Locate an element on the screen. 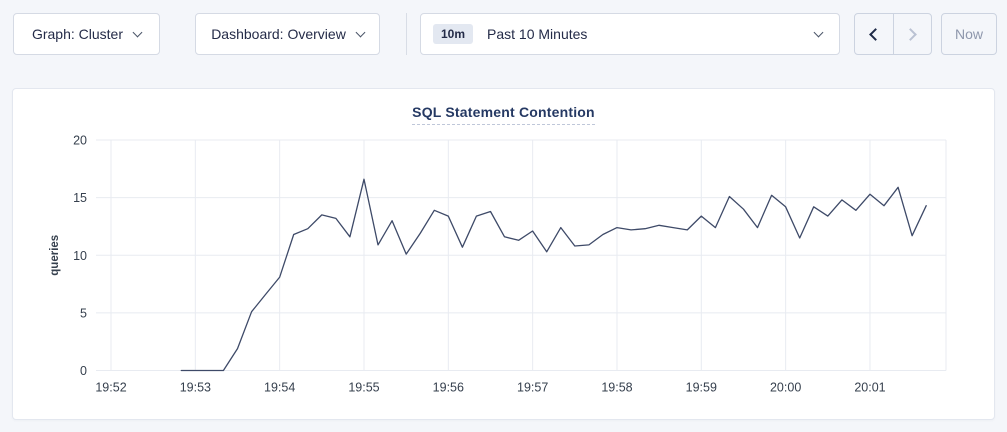 This screenshot has height=432, width=1007. dashboard-dropdown-label: Dashboard: Overview is located at coordinates (278, 34).